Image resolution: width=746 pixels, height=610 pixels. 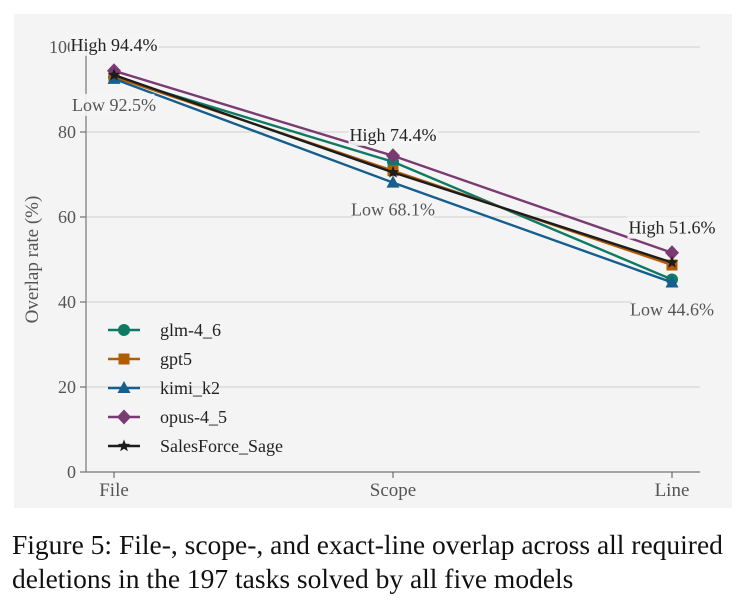 What do you see at coordinates (190, 388) in the screenshot?
I see `legend-label-kimi-k2: kimi_k2` at bounding box center [190, 388].